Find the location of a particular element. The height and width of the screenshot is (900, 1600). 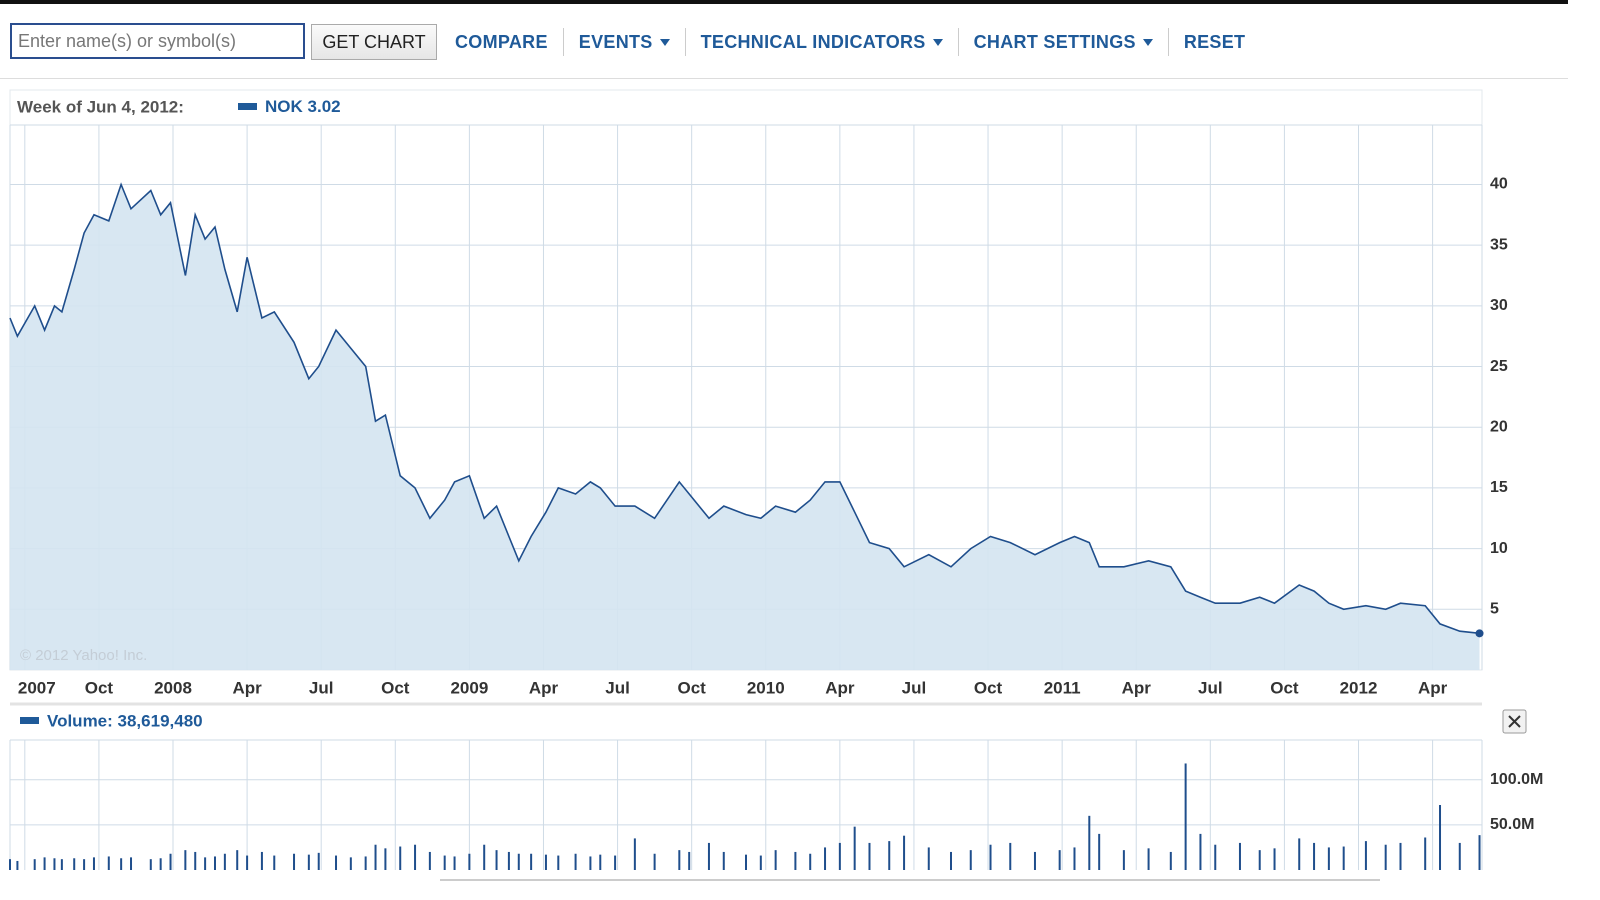

link-text: RESET is located at coordinates (1214, 42).